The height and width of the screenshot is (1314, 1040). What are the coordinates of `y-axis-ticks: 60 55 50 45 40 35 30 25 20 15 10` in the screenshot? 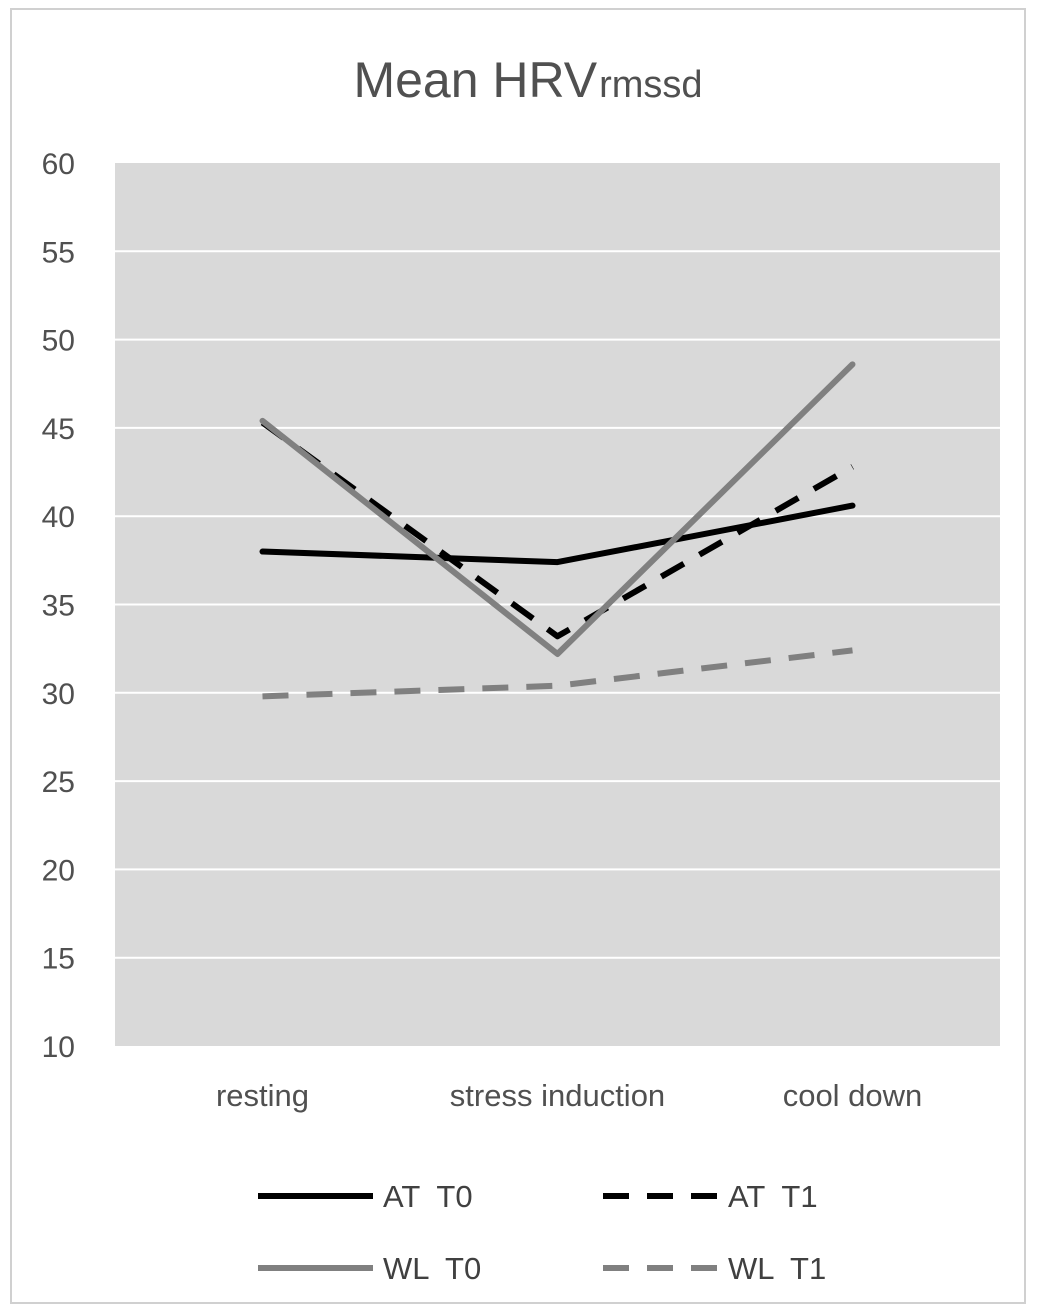 It's located at (58, 606).